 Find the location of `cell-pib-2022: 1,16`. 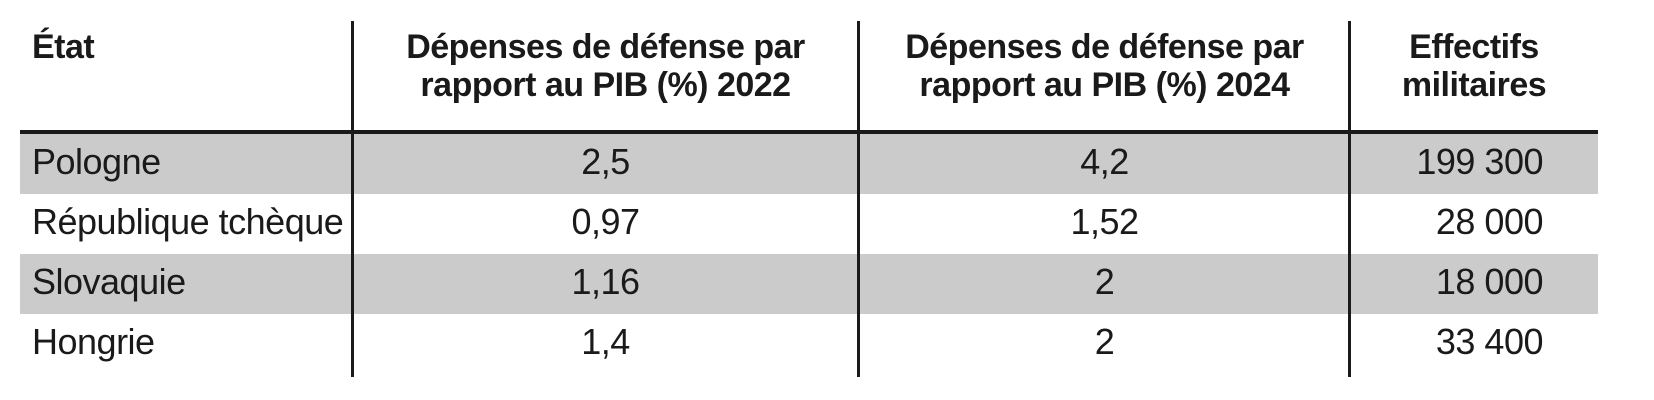

cell-pib-2022: 1,16 is located at coordinates (605, 281).